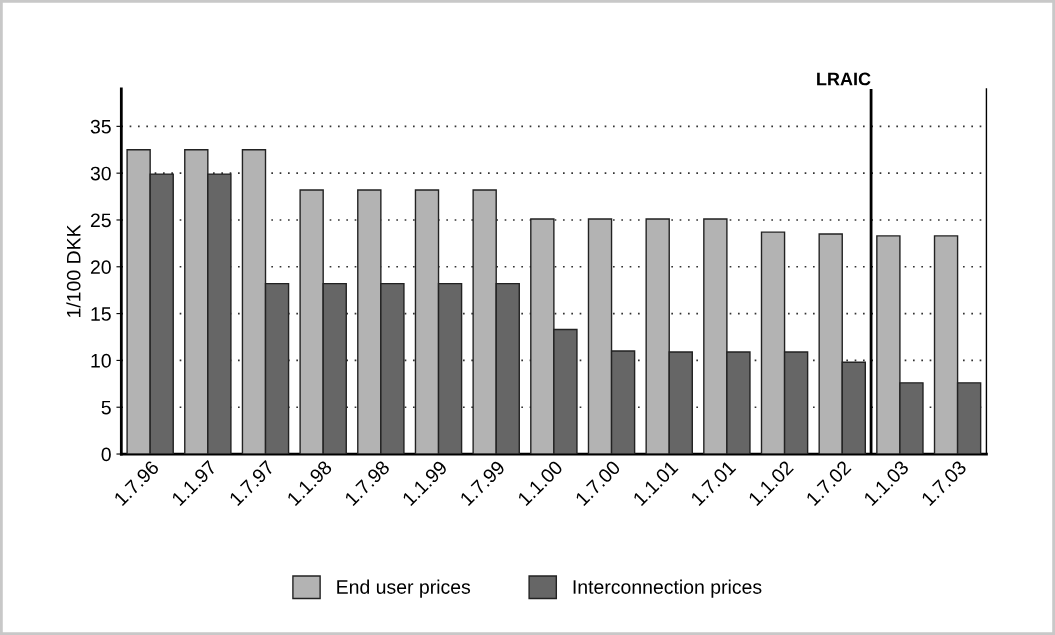 The width and height of the screenshot is (1055, 635). What do you see at coordinates (106, 454) in the screenshot?
I see `y-tick-label: 0` at bounding box center [106, 454].